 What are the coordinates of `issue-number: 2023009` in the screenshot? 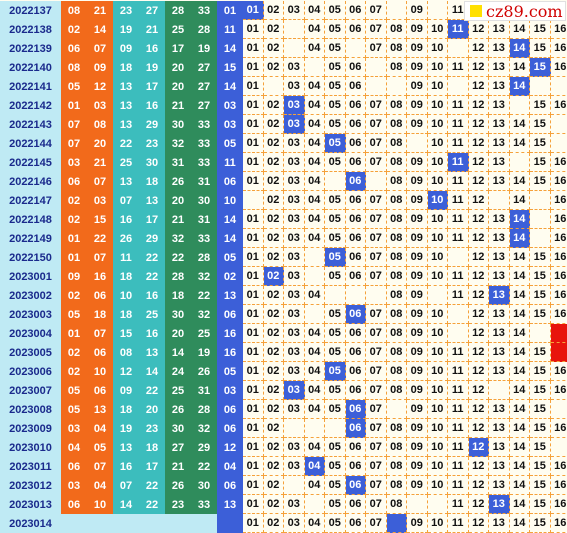 It's located at (30, 428).